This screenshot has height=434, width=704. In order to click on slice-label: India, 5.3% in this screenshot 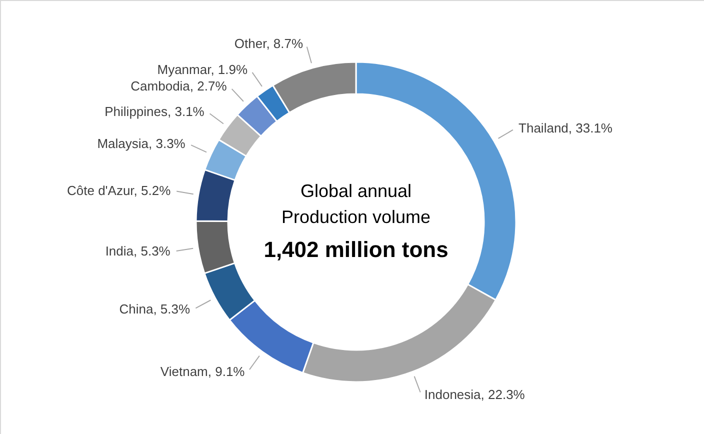, I will do `click(138, 251)`.